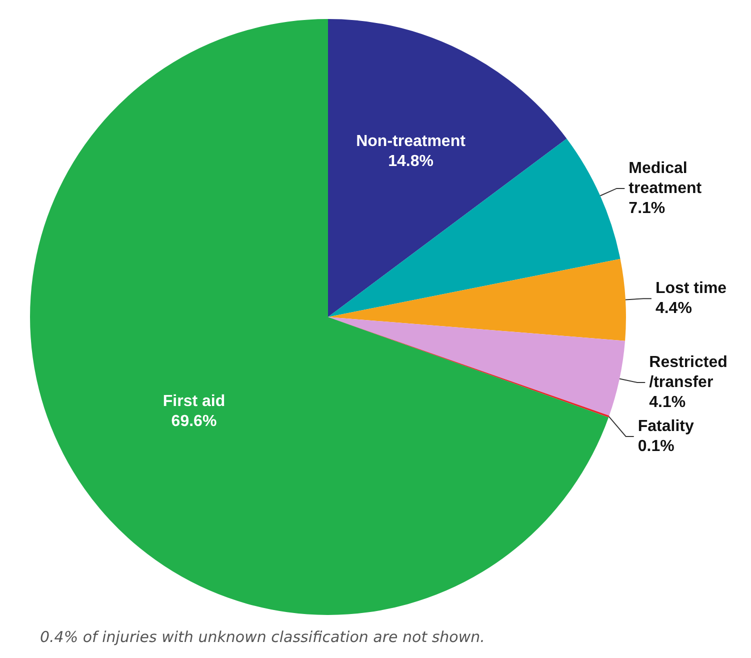 The height and width of the screenshot is (658, 751). What do you see at coordinates (656, 446) in the screenshot?
I see `data-label: 0.1%` at bounding box center [656, 446].